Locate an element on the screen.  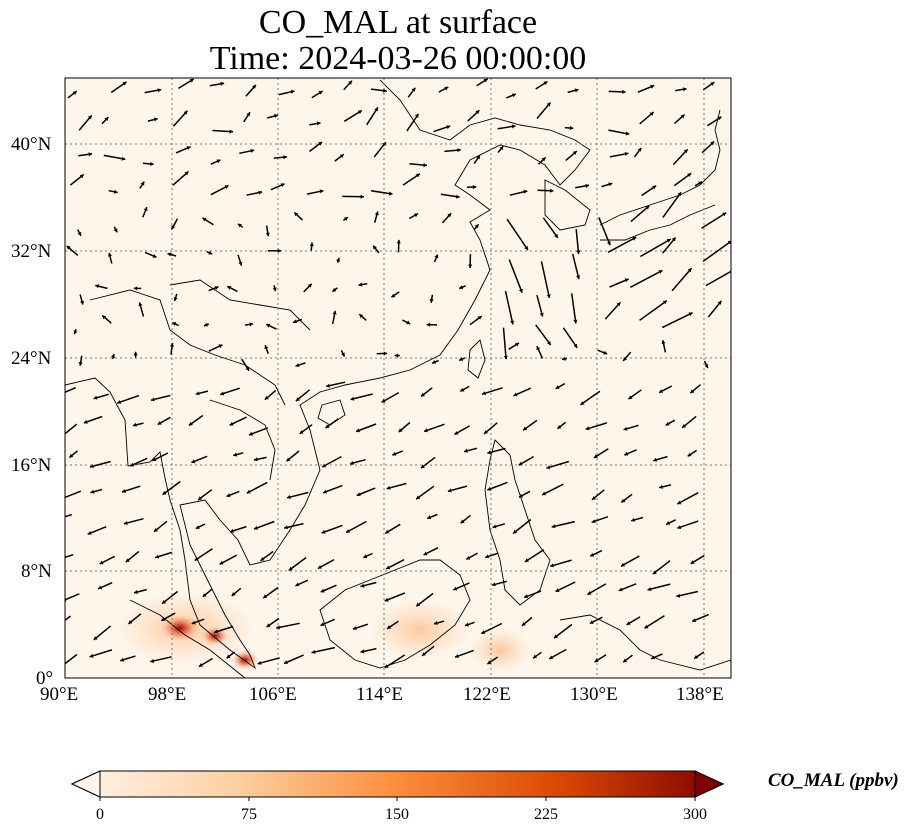
lon-tick-label: 106°E is located at coordinates (273, 694).